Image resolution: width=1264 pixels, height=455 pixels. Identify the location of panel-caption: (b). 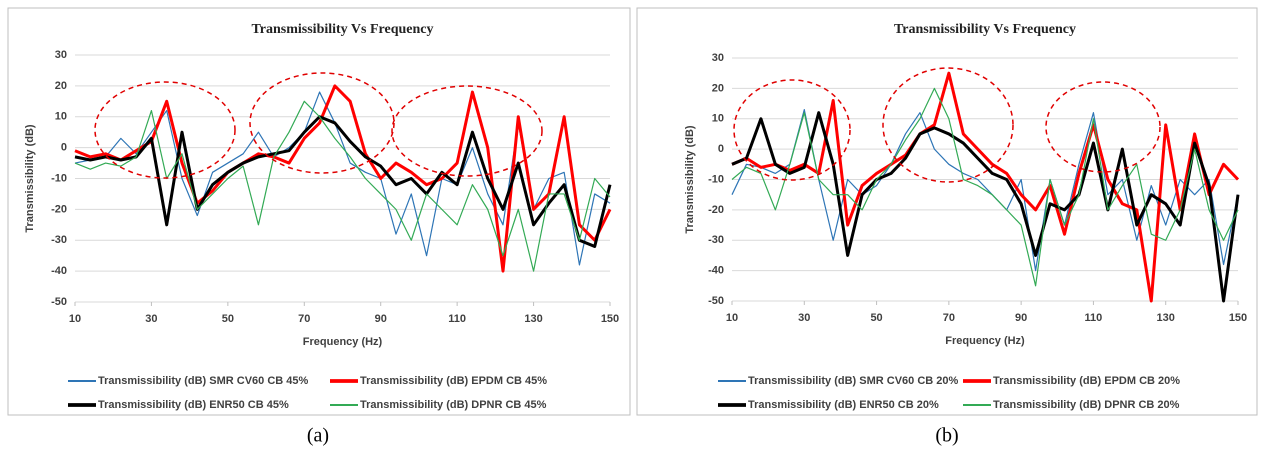
(946, 436).